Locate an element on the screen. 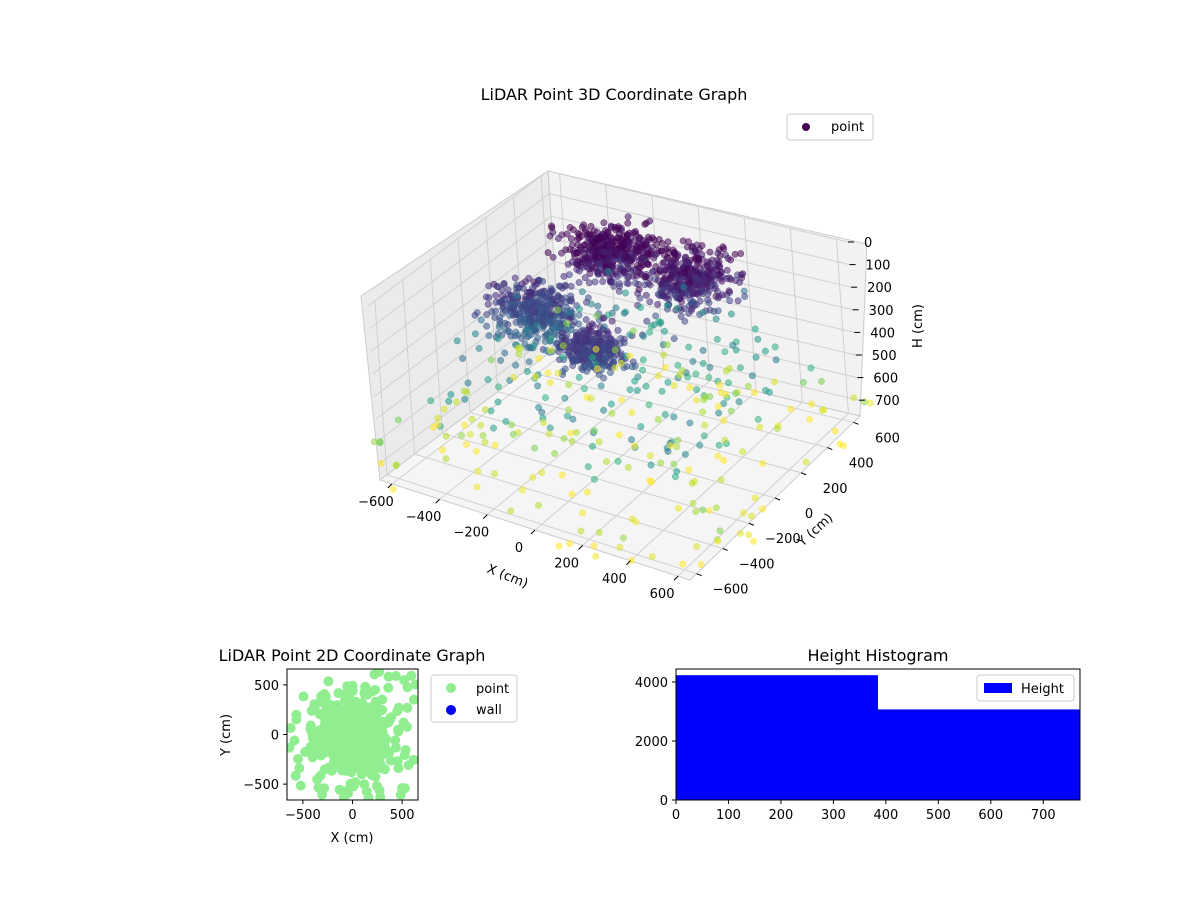  legend-3d-box is located at coordinates (830, 127).